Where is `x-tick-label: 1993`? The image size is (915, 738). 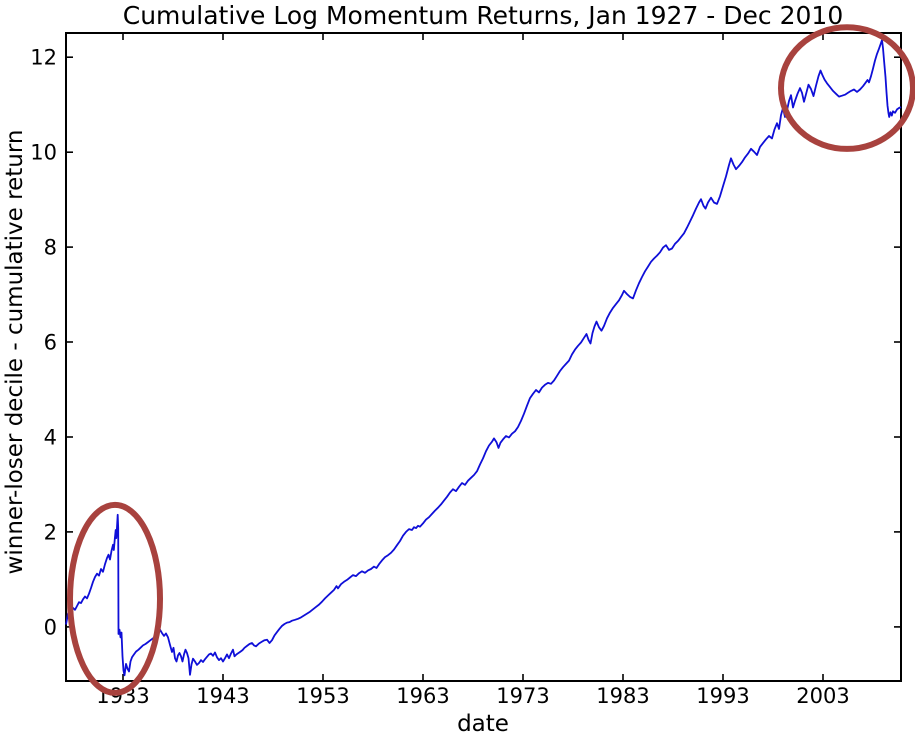 x-tick-label: 1993 is located at coordinates (722, 696).